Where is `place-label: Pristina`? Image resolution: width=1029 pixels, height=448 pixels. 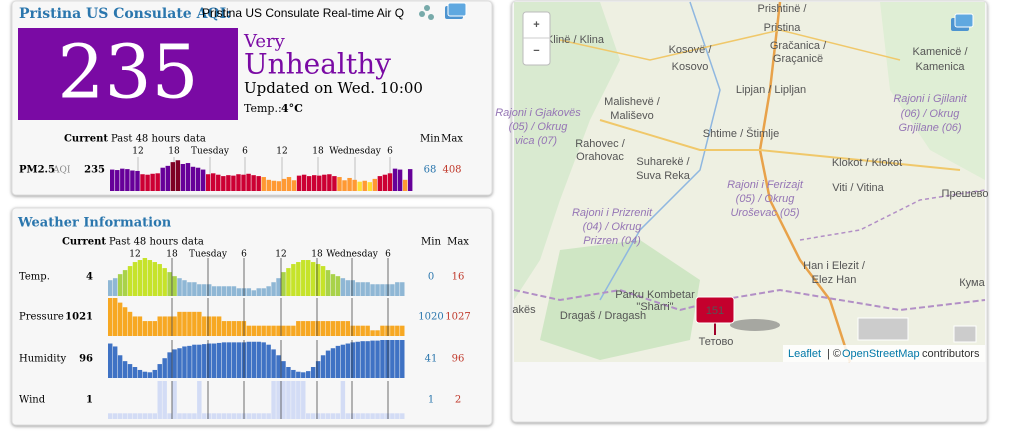
place-label: Pristina is located at coordinates (783, 28).